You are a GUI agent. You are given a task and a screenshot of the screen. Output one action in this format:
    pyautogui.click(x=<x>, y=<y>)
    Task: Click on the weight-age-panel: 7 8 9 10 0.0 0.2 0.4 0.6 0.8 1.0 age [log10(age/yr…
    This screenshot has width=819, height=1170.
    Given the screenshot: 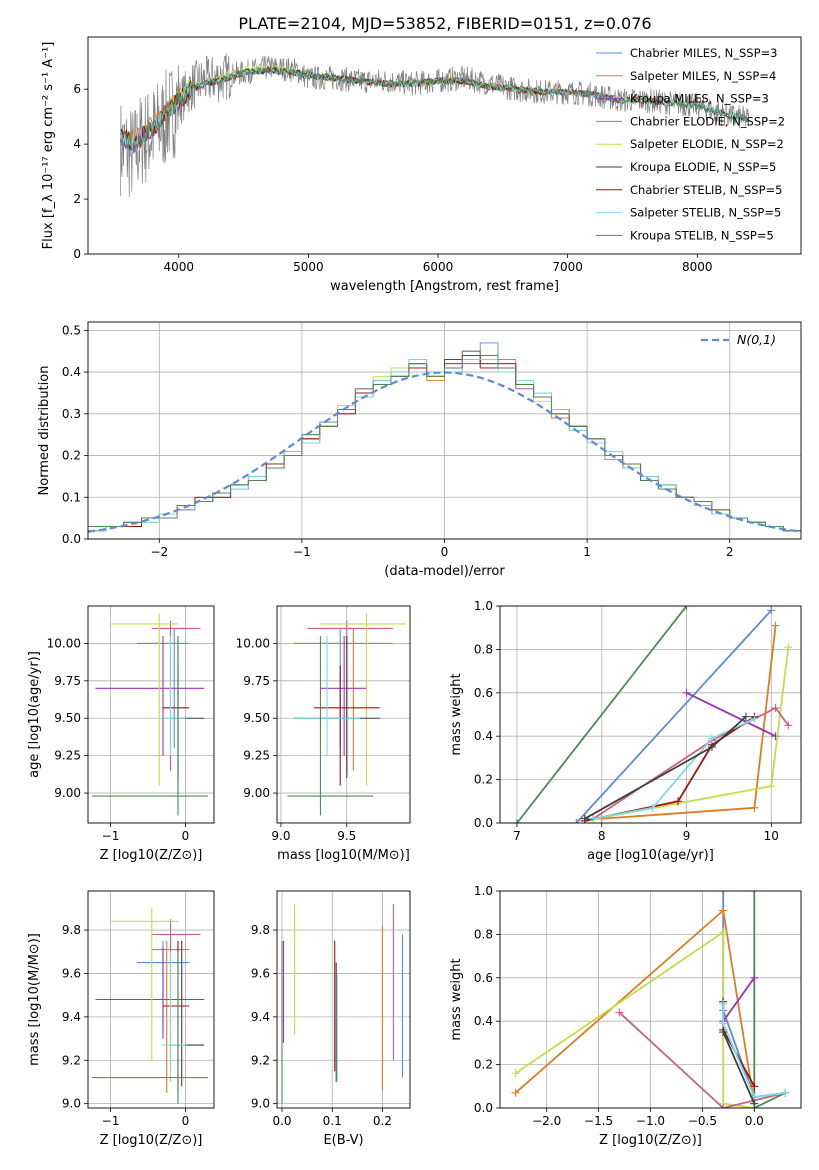 What is the action you would take?
    pyautogui.click(x=625, y=731)
    